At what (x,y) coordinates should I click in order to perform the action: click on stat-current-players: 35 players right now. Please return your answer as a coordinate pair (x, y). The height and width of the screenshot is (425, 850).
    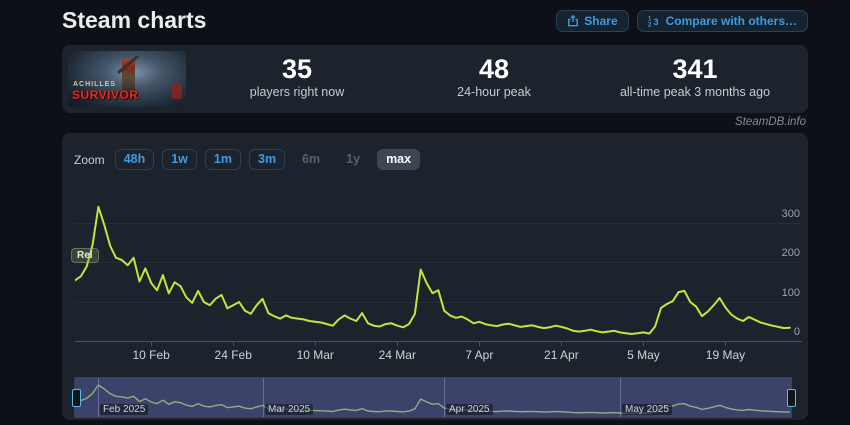
    Looking at the image, I should click on (297, 76).